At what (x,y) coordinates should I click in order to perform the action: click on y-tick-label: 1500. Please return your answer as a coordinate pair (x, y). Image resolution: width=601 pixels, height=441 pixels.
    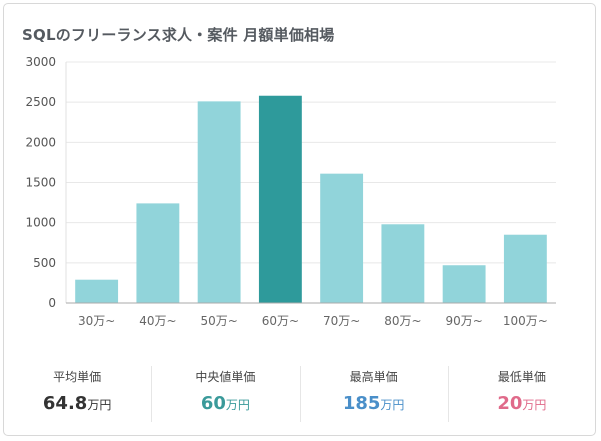
    Looking at the image, I should click on (40, 183).